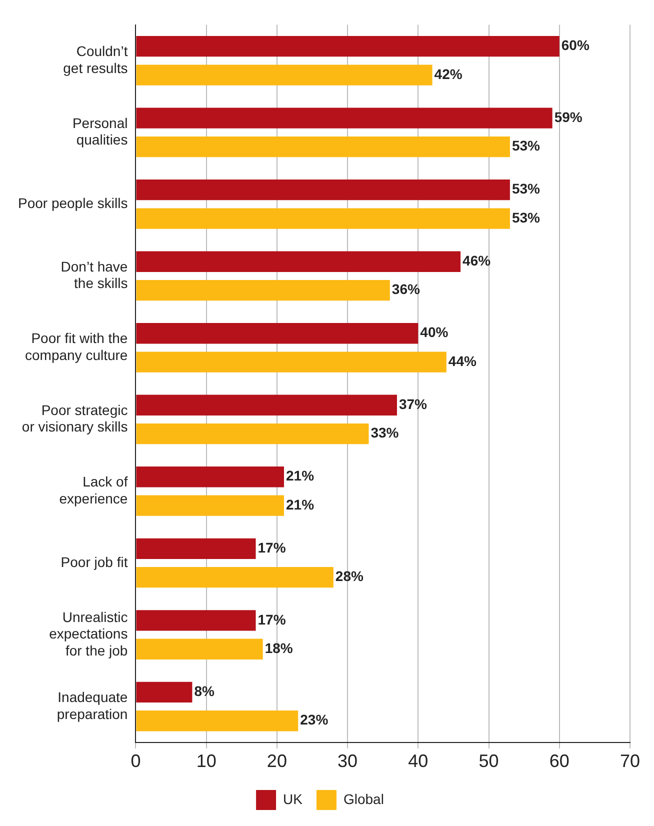  I want to click on text: 33%, so click(384, 432).